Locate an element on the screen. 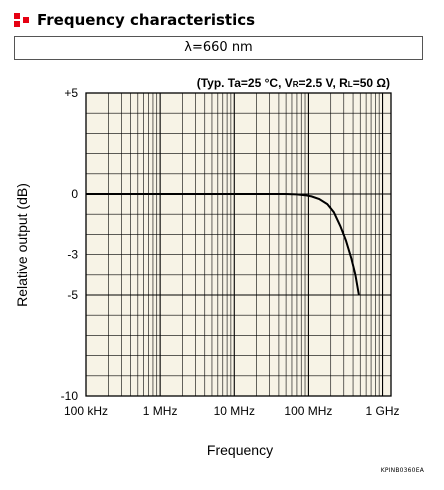 The image size is (444, 490). y-tick-label: 0 is located at coordinates (74, 194).